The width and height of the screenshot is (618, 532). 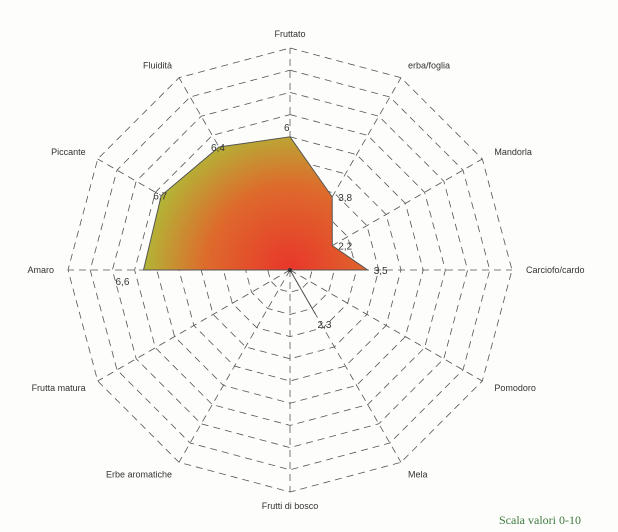 What do you see at coordinates (515, 388) in the screenshot?
I see `axis-label: Pomodoro` at bounding box center [515, 388].